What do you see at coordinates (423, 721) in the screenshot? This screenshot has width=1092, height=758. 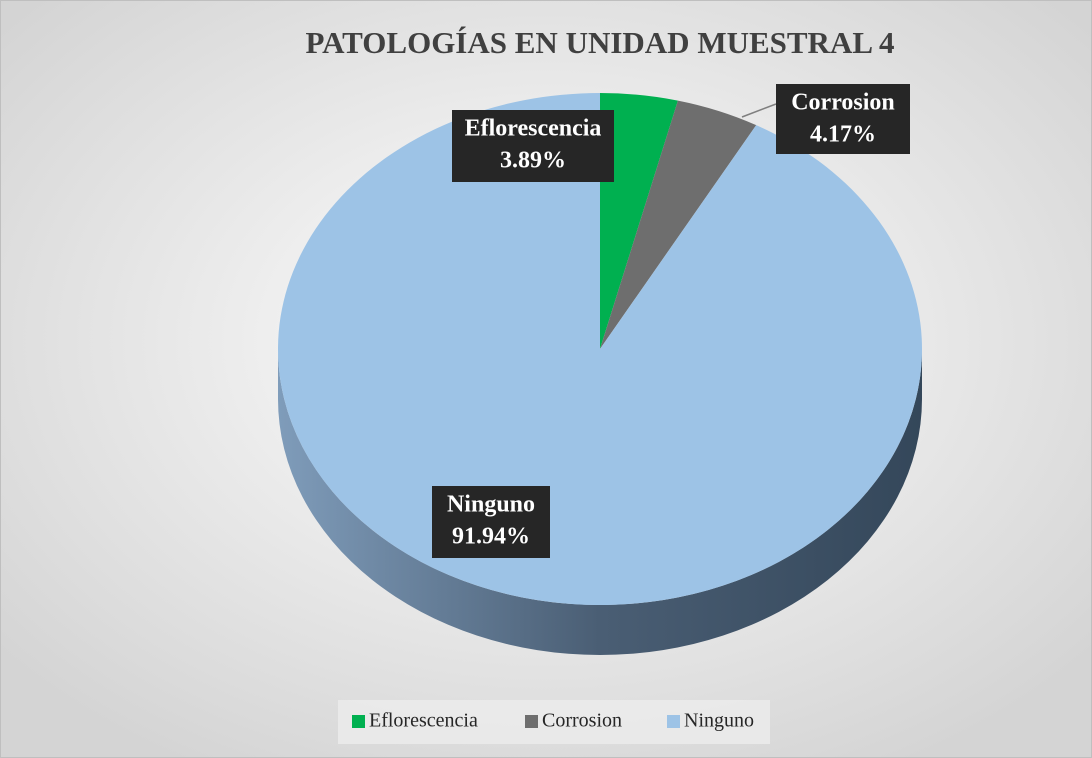 I see `legend-label: Eflorescencia` at bounding box center [423, 721].